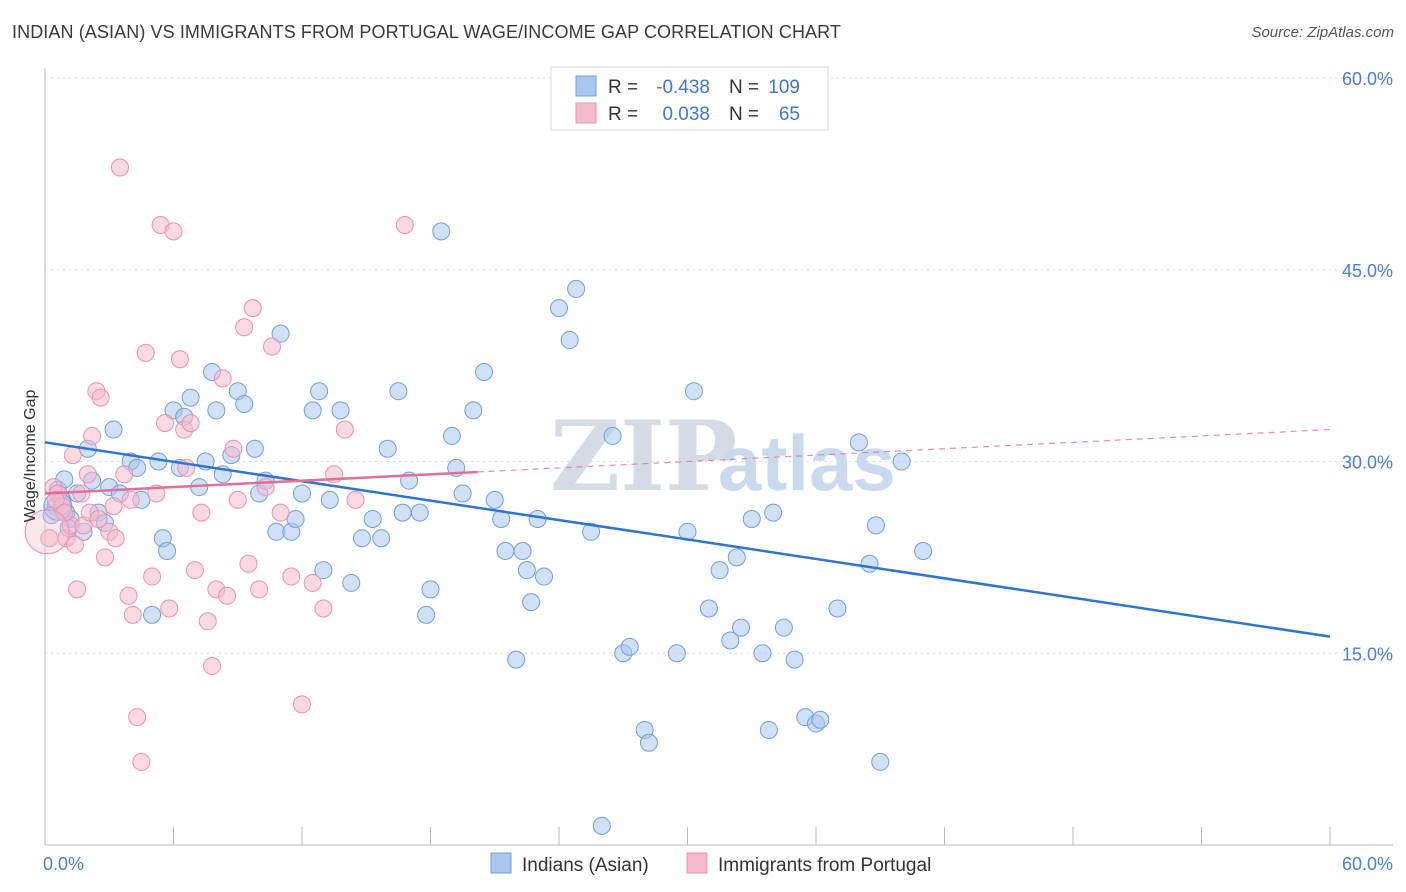  What do you see at coordinates (623, 114) in the screenshot?
I see `legend-r-label-1: R =` at bounding box center [623, 114].